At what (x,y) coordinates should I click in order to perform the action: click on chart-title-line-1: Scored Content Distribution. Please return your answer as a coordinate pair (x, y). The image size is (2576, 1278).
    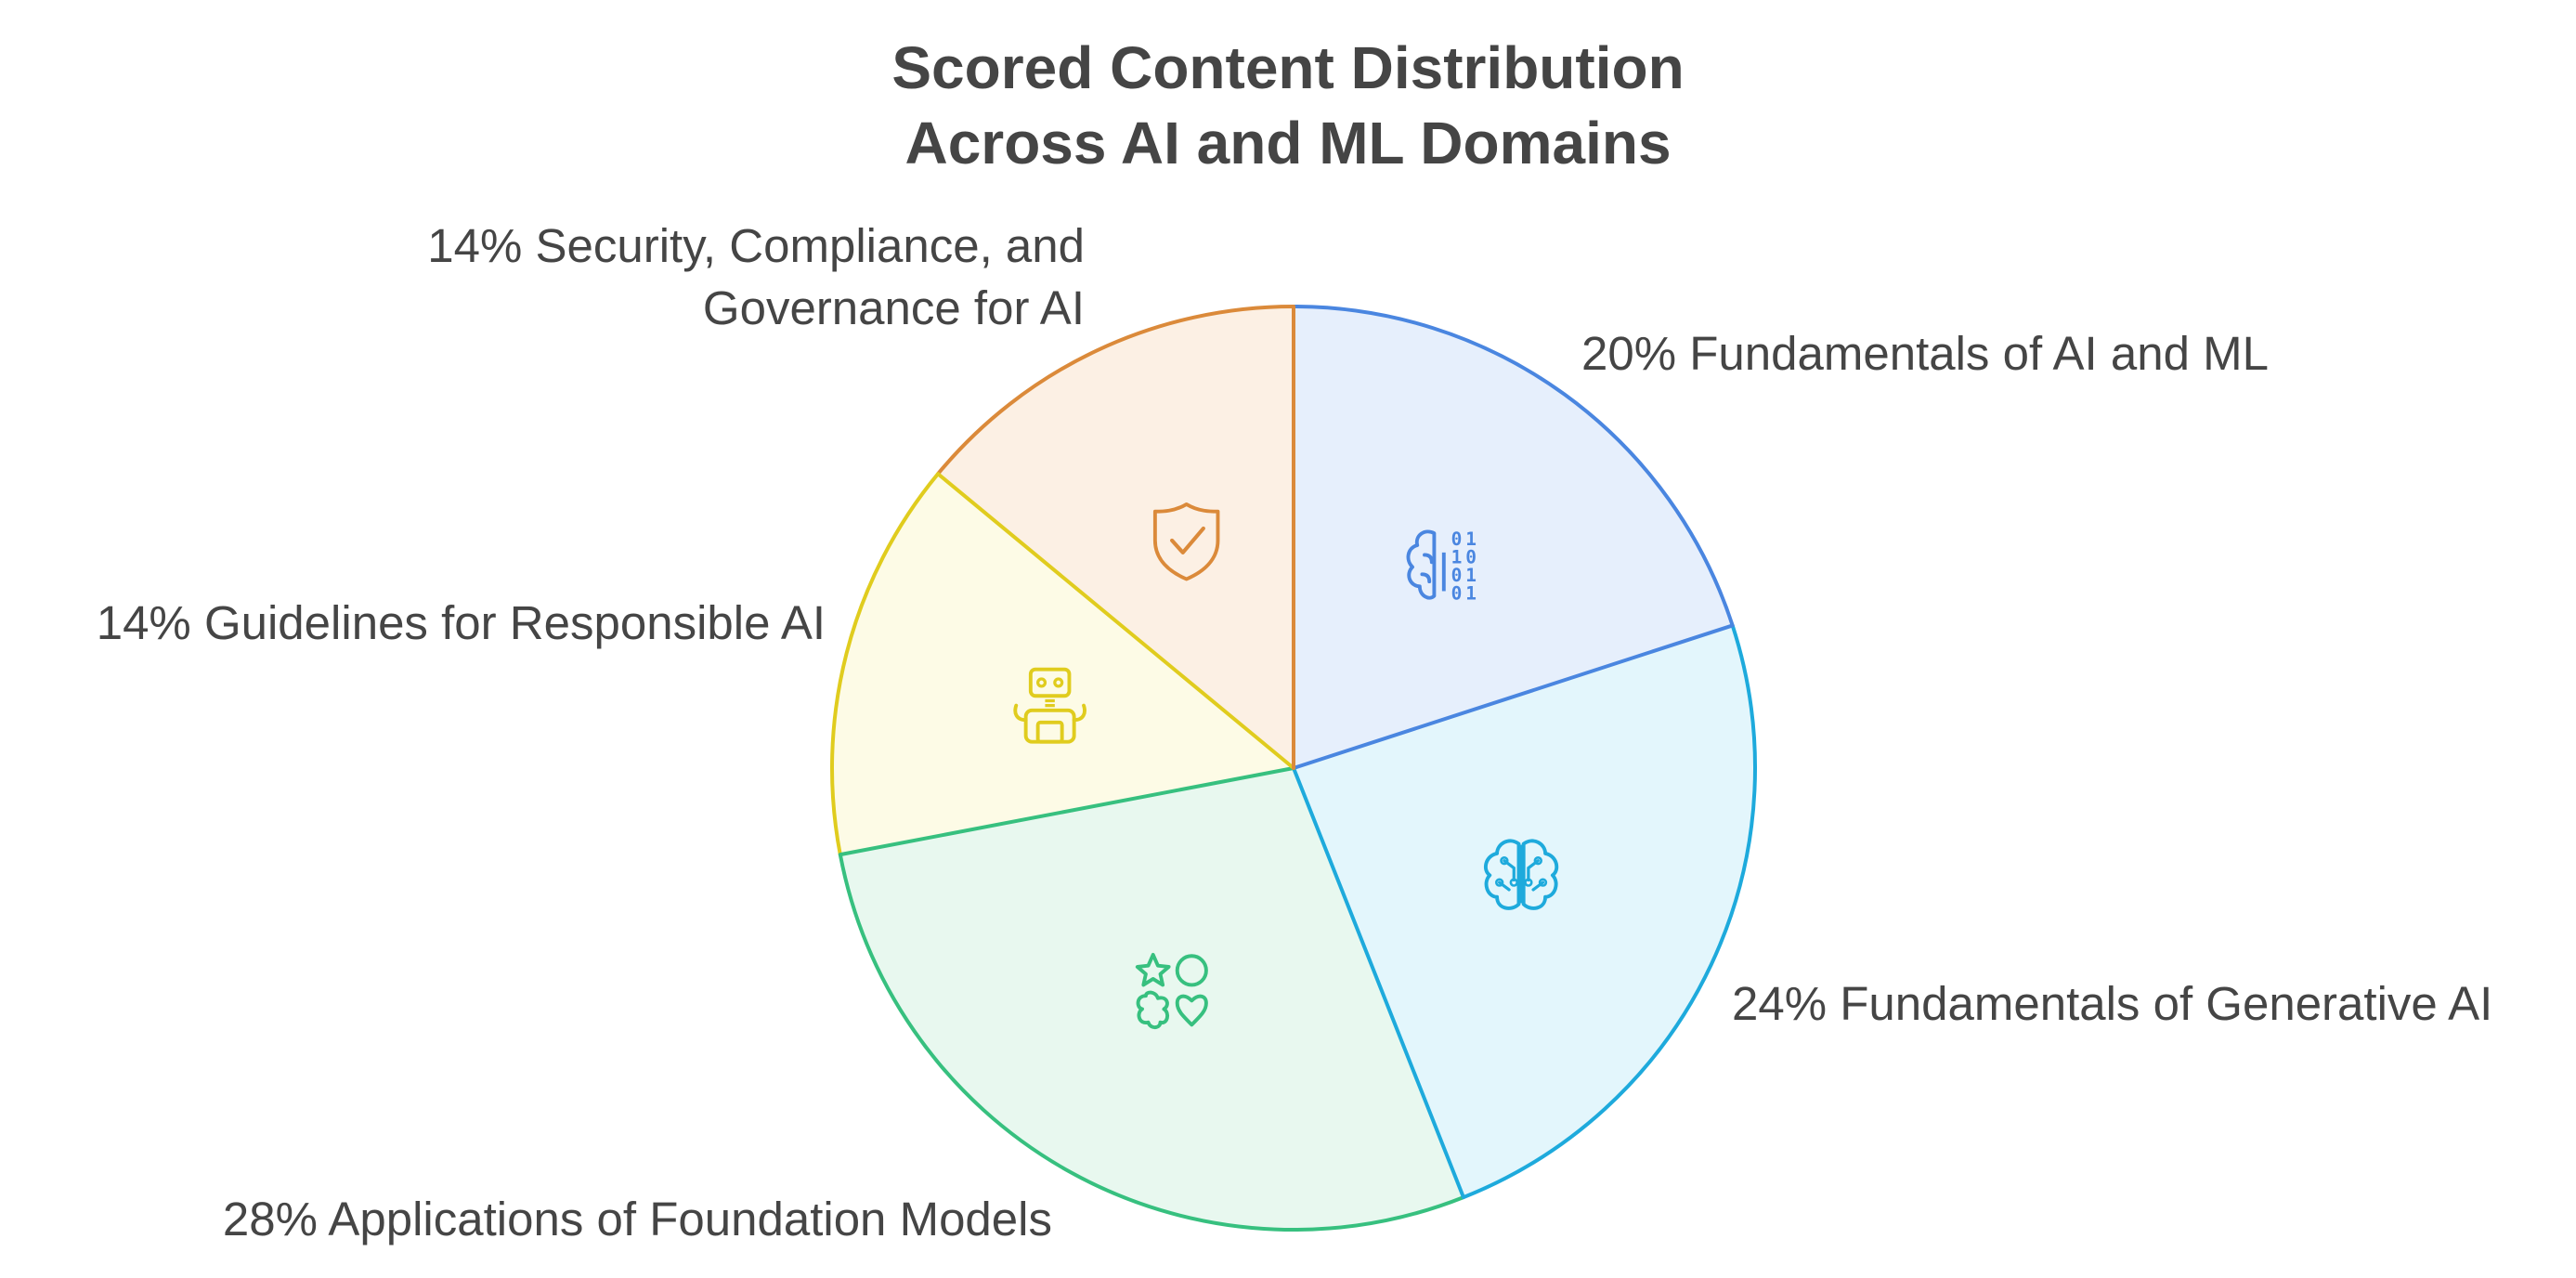
    Looking at the image, I should click on (1287, 67).